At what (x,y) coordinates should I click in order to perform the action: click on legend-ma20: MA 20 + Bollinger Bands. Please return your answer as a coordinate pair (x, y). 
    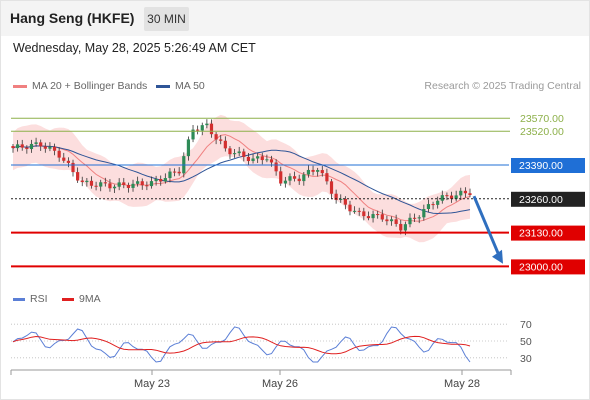
    Looking at the image, I should click on (80, 86).